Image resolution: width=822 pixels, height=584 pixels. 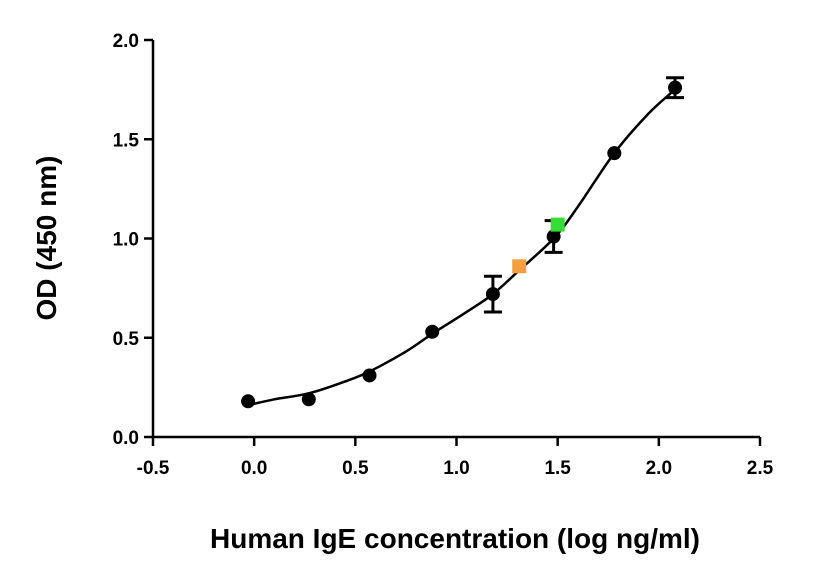 I want to click on x-tick-label: 2.0, so click(x=659, y=468).